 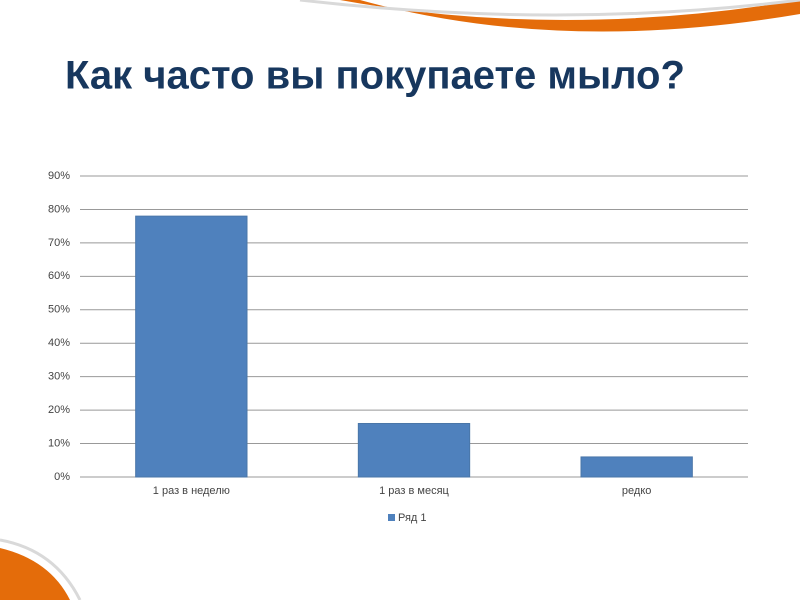 What do you see at coordinates (59, 410) in the screenshot?
I see `y-tick-label: 20%` at bounding box center [59, 410].